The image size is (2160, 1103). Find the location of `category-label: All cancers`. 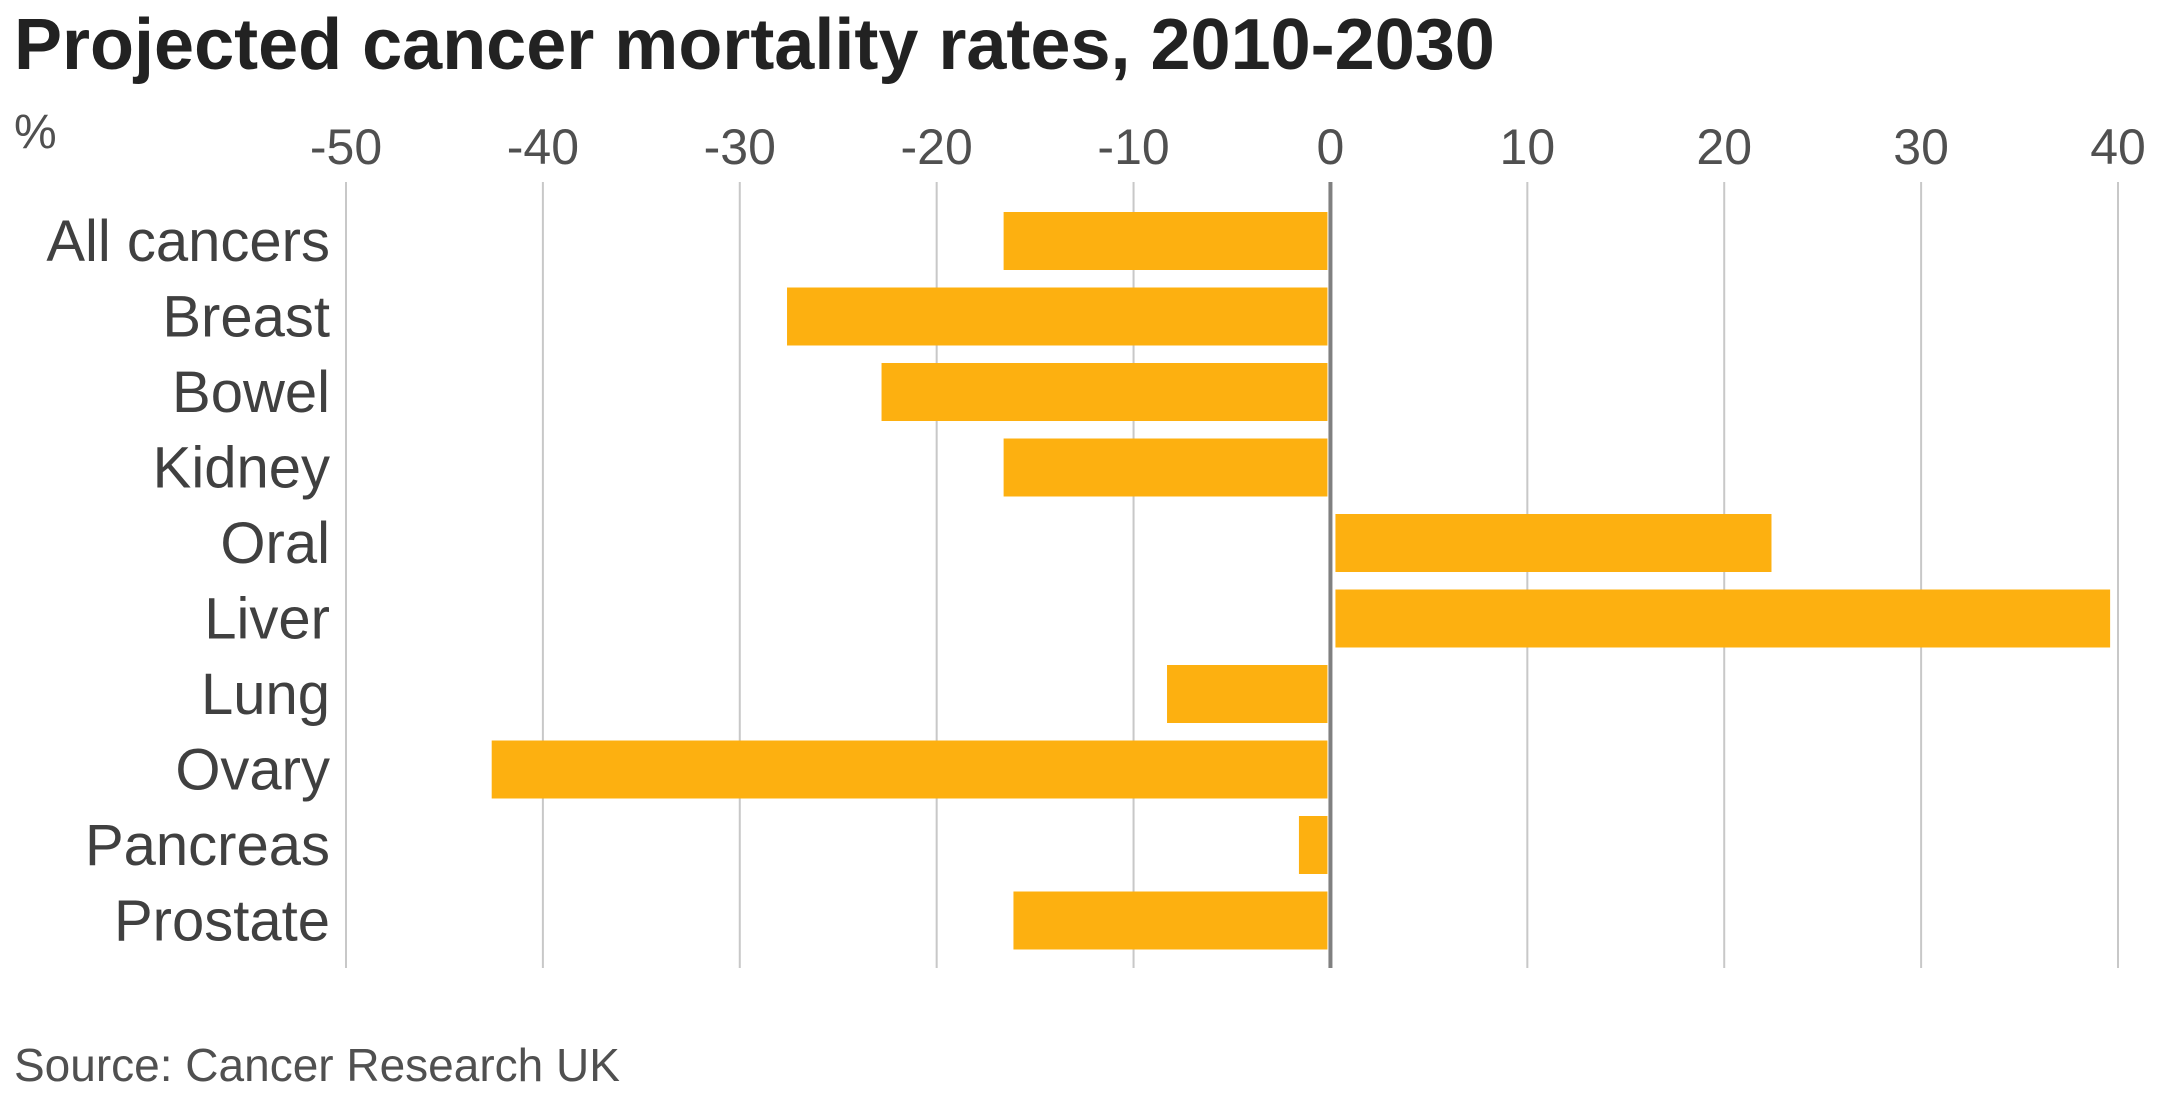

category-label: All cancers is located at coordinates (188, 241).